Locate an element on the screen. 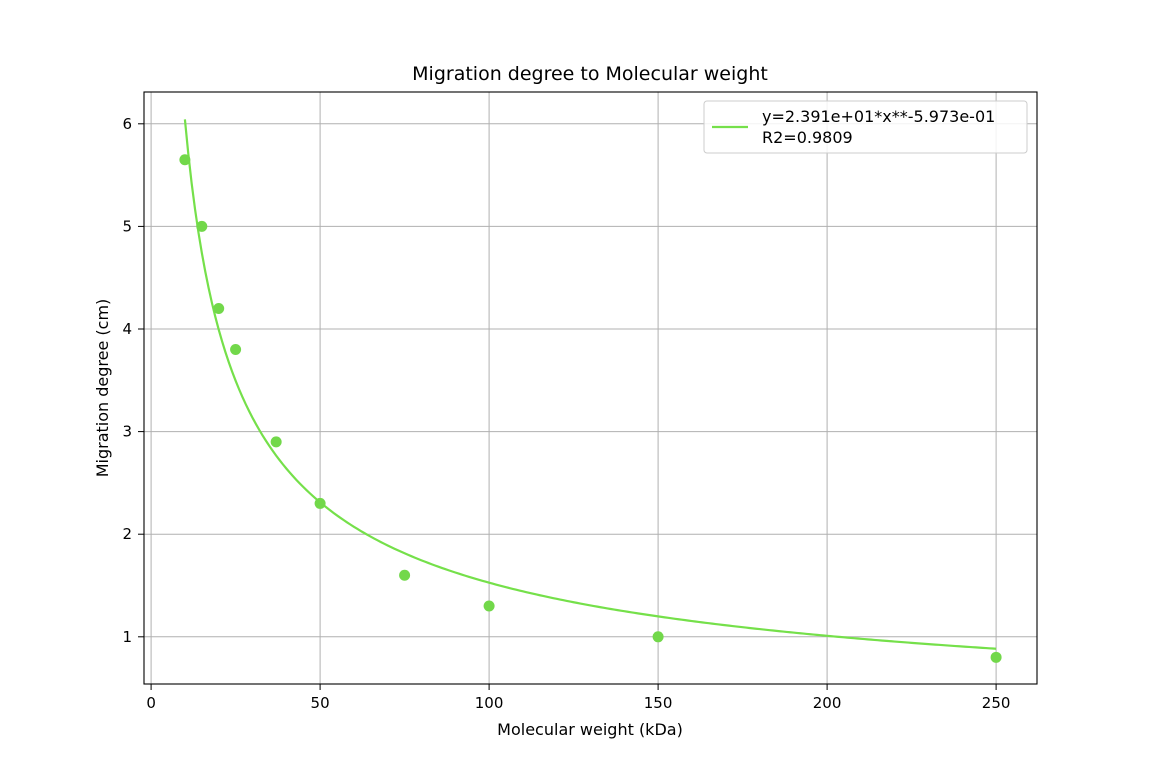  x-tick-label: 100 is located at coordinates (489, 703).